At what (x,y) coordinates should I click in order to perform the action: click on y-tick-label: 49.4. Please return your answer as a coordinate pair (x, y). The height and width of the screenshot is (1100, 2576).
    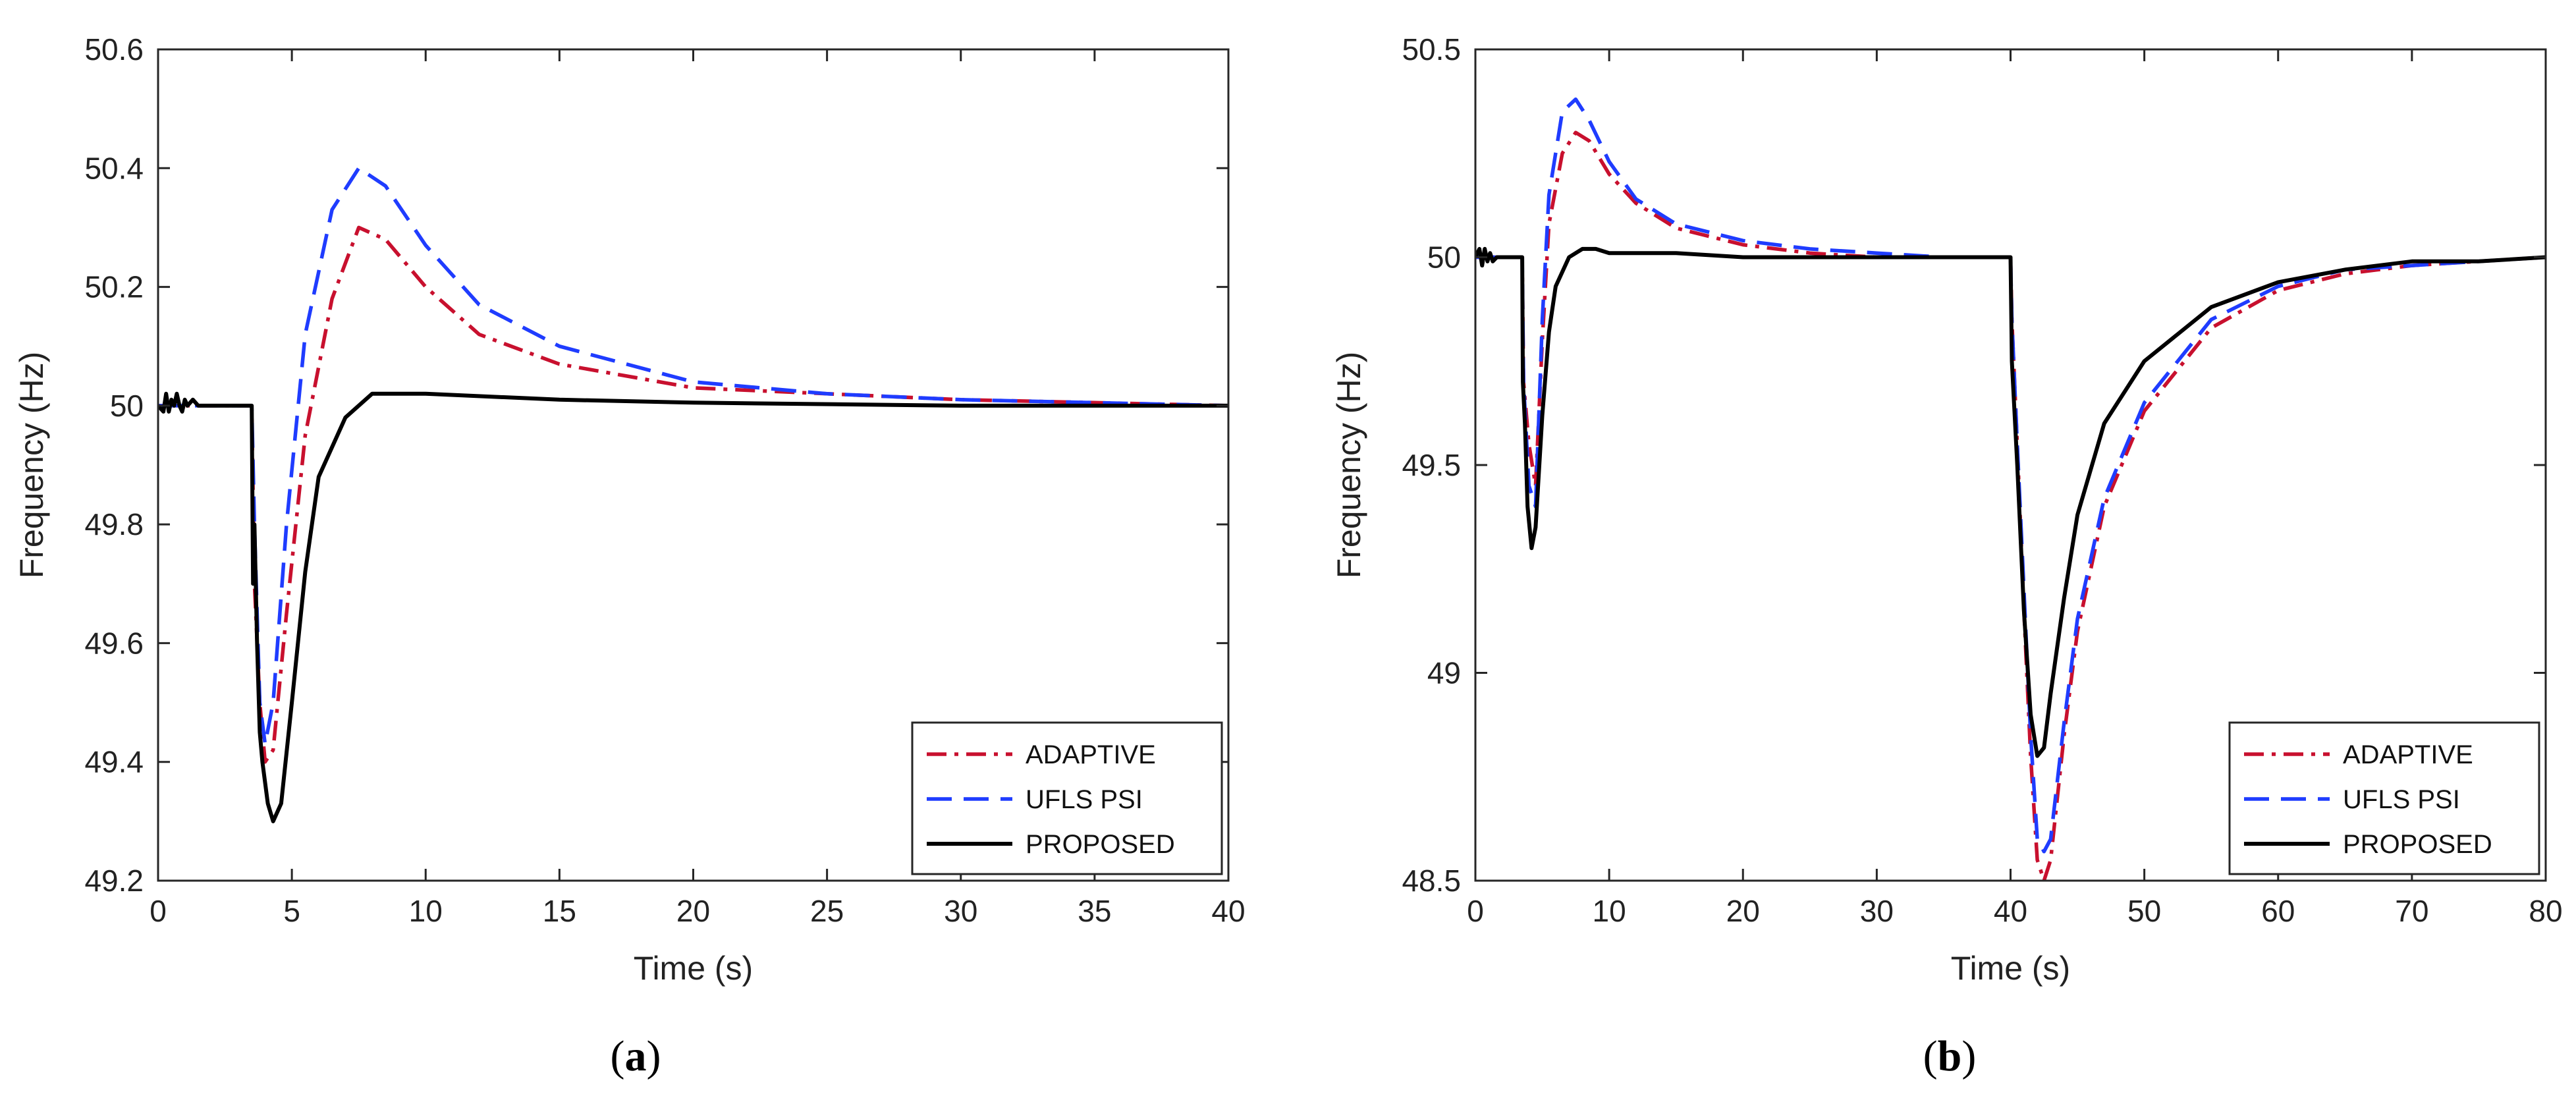
    Looking at the image, I should click on (114, 762).